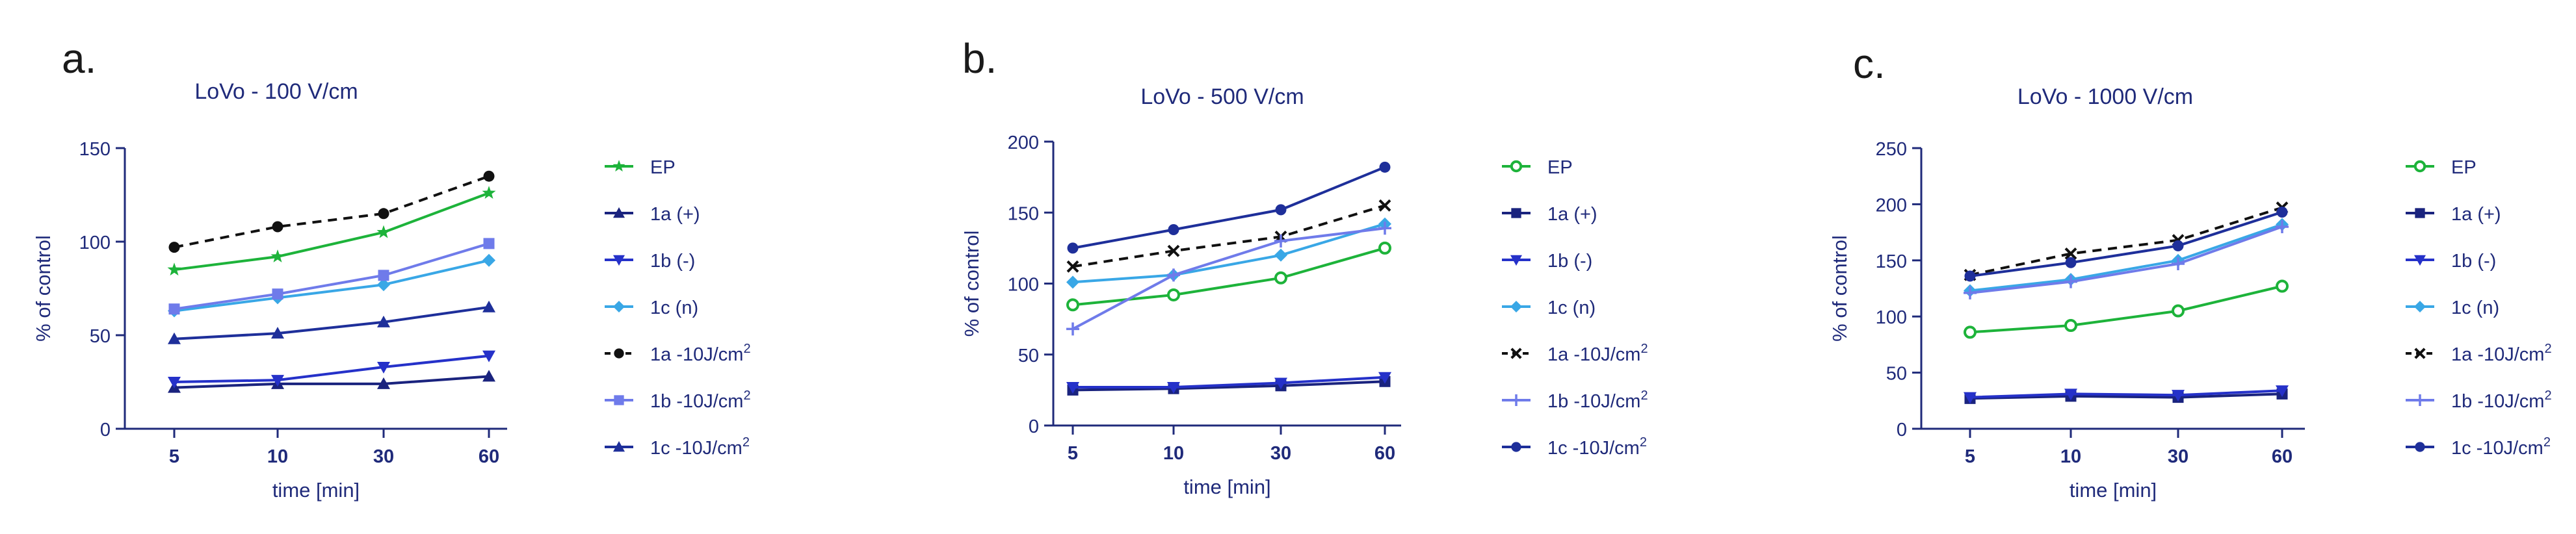 This screenshot has width=2576, height=534. Describe the element at coordinates (2464, 167) in the screenshot. I see `legend-label: EP` at that location.